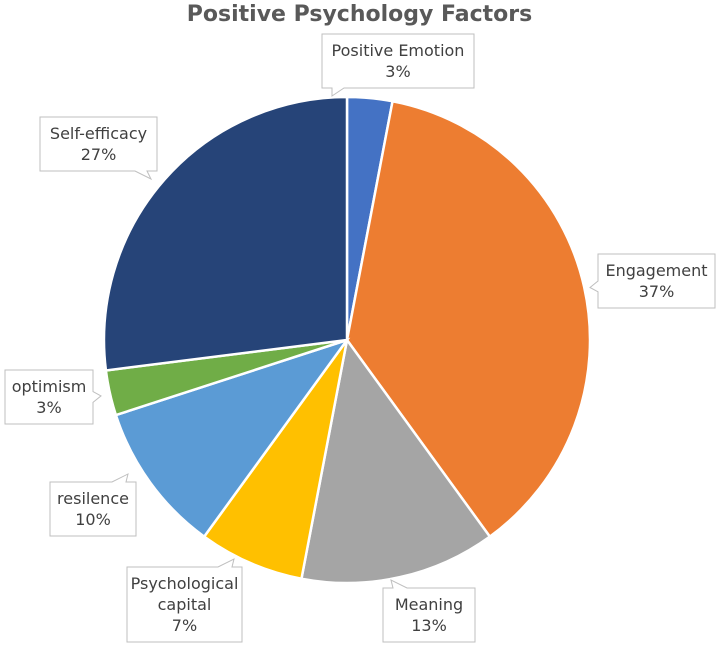  I want to click on data-label-category: optimism, so click(49, 386).